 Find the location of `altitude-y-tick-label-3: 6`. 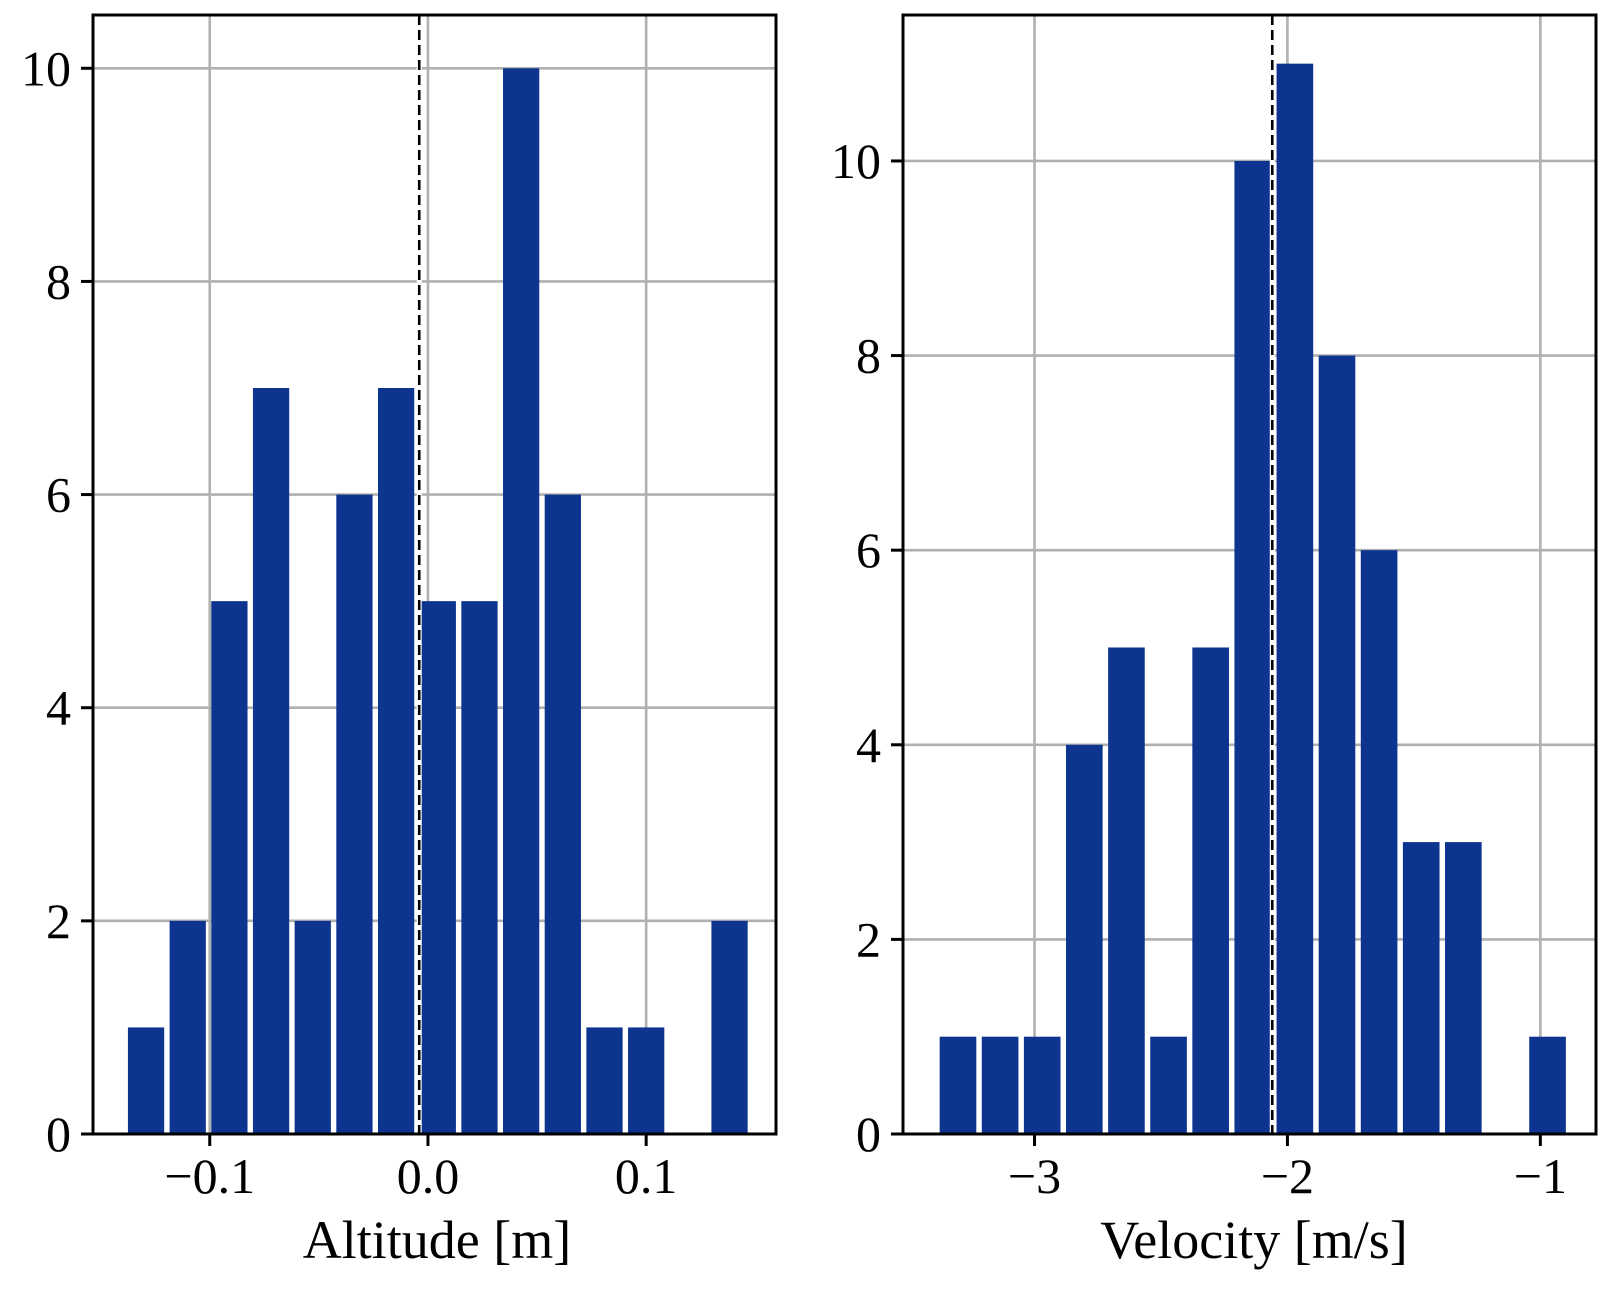

altitude-y-tick-label-3: 6 is located at coordinates (58, 495).